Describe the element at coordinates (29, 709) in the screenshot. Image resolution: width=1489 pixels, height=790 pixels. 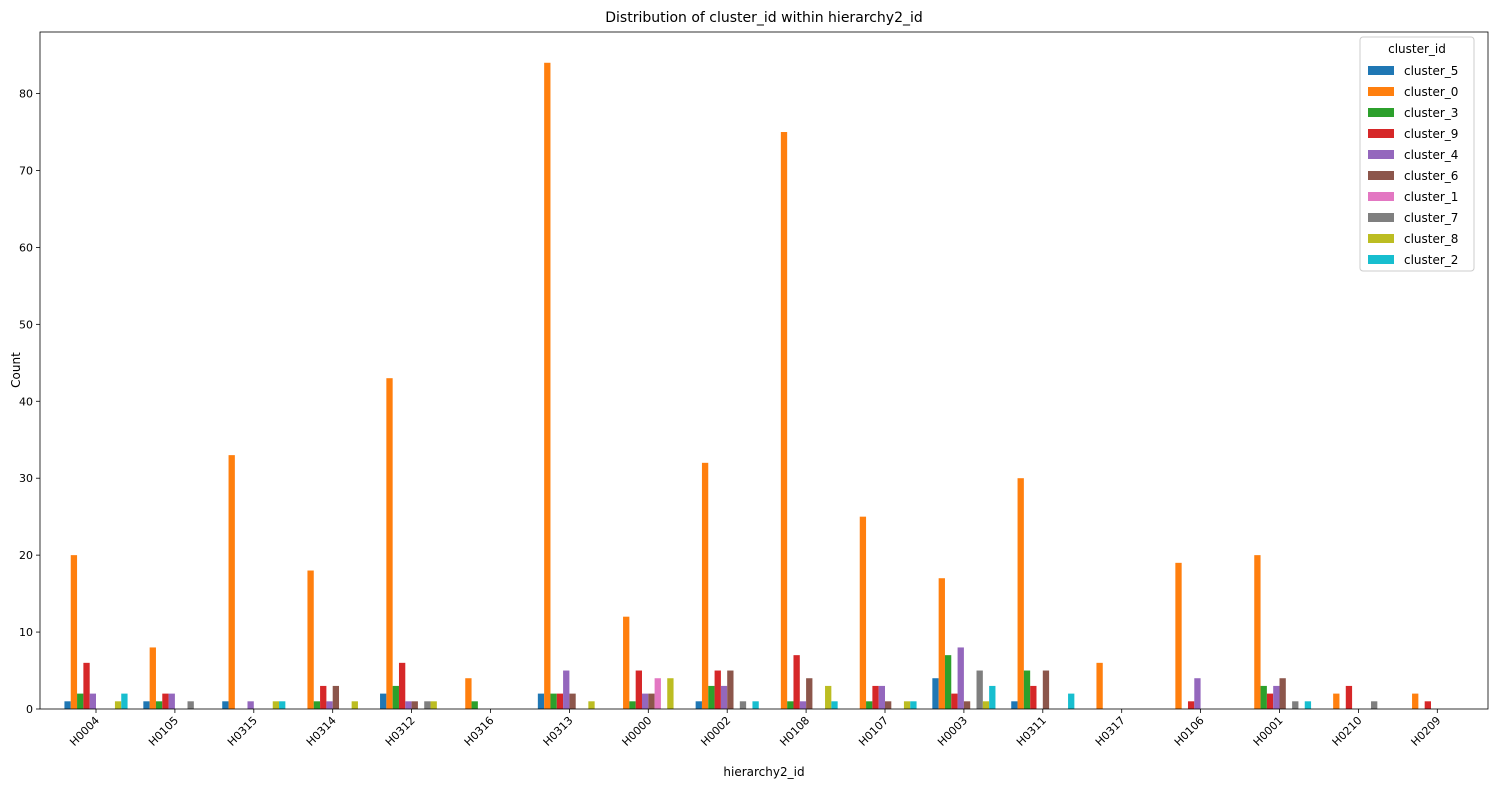
I see `y-tick-label: 0` at that location.